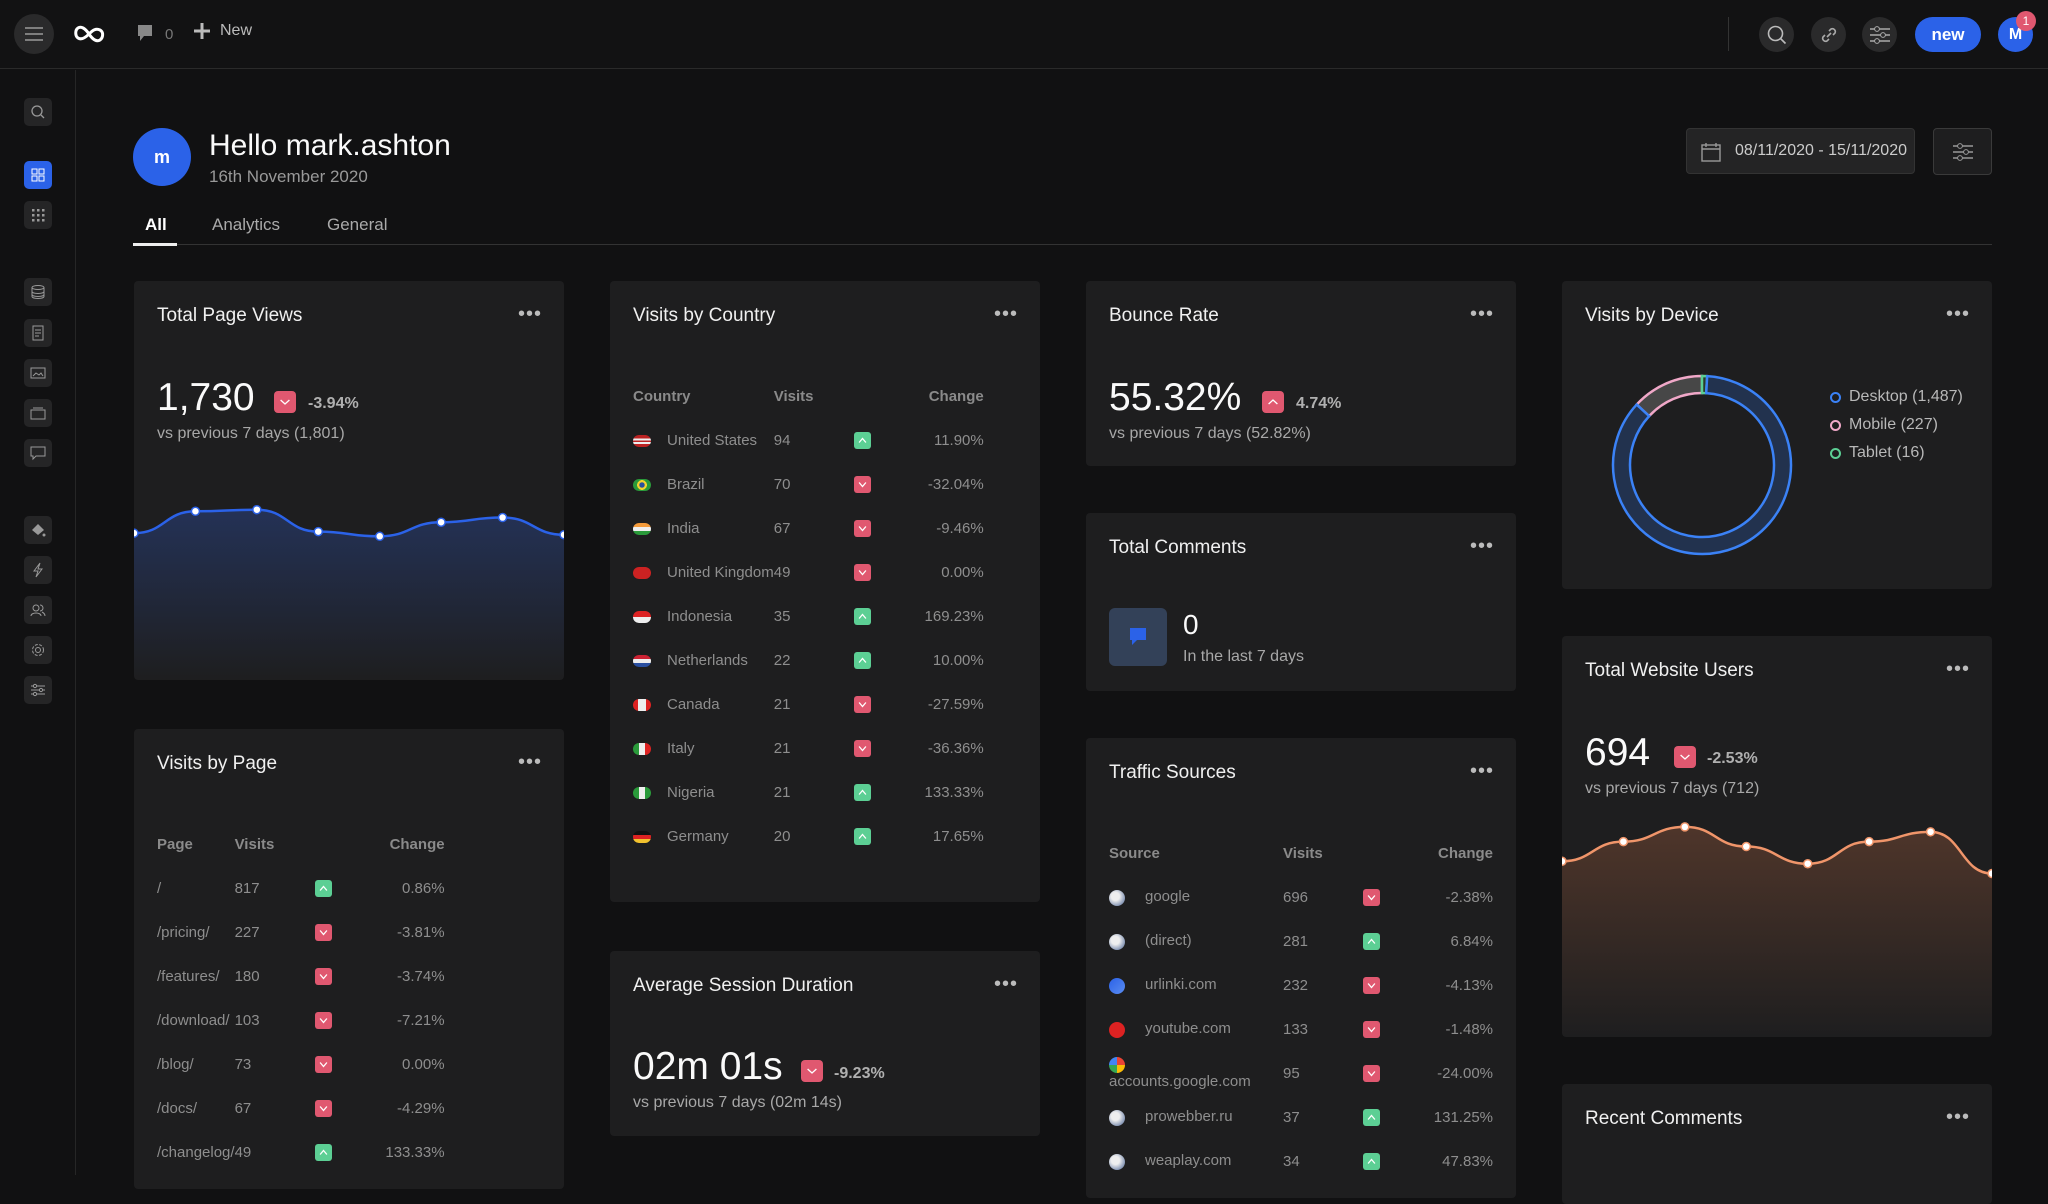 The height and width of the screenshot is (1204, 2048). What do you see at coordinates (1962, 151) in the screenshot?
I see `filter-button` at bounding box center [1962, 151].